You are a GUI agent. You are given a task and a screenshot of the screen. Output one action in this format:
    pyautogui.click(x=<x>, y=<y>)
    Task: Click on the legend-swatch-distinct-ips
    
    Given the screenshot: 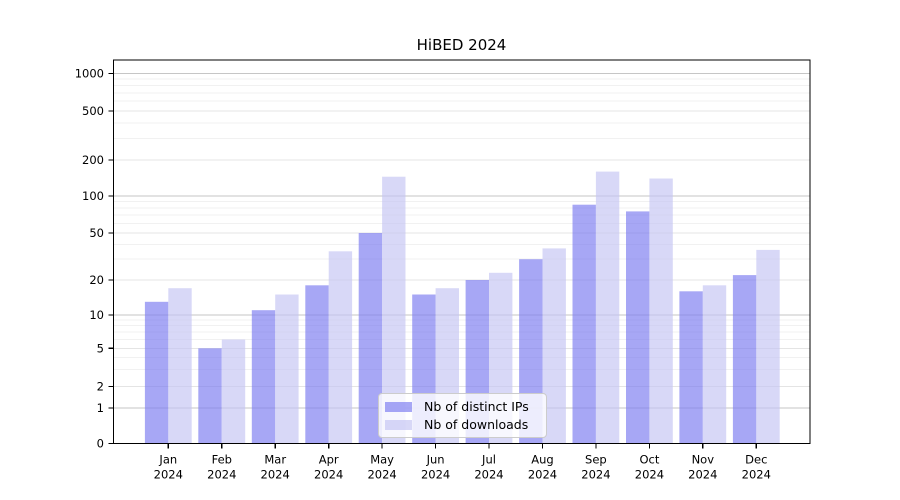 What is the action you would take?
    pyautogui.click(x=398, y=406)
    